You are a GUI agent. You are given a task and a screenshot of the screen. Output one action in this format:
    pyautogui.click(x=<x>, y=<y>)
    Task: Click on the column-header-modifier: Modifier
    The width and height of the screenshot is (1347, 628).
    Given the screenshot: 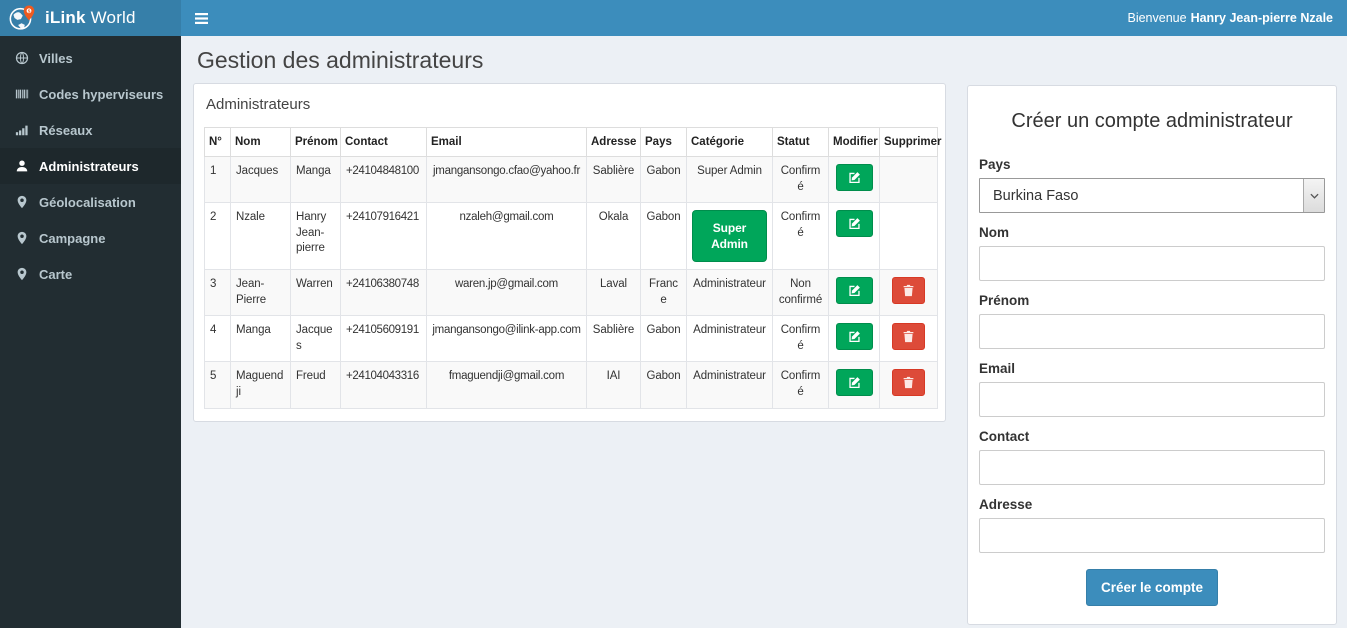 What is the action you would take?
    pyautogui.click(x=854, y=142)
    